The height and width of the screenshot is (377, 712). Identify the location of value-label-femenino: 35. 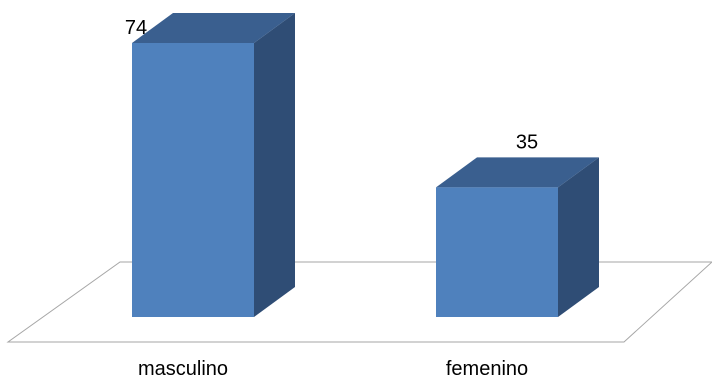
(527, 142).